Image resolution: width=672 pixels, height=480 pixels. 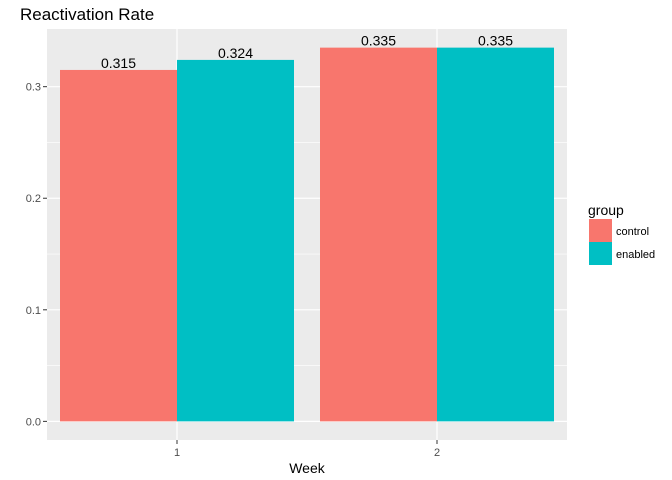 I want to click on legend-key-enabled, so click(x=600, y=253).